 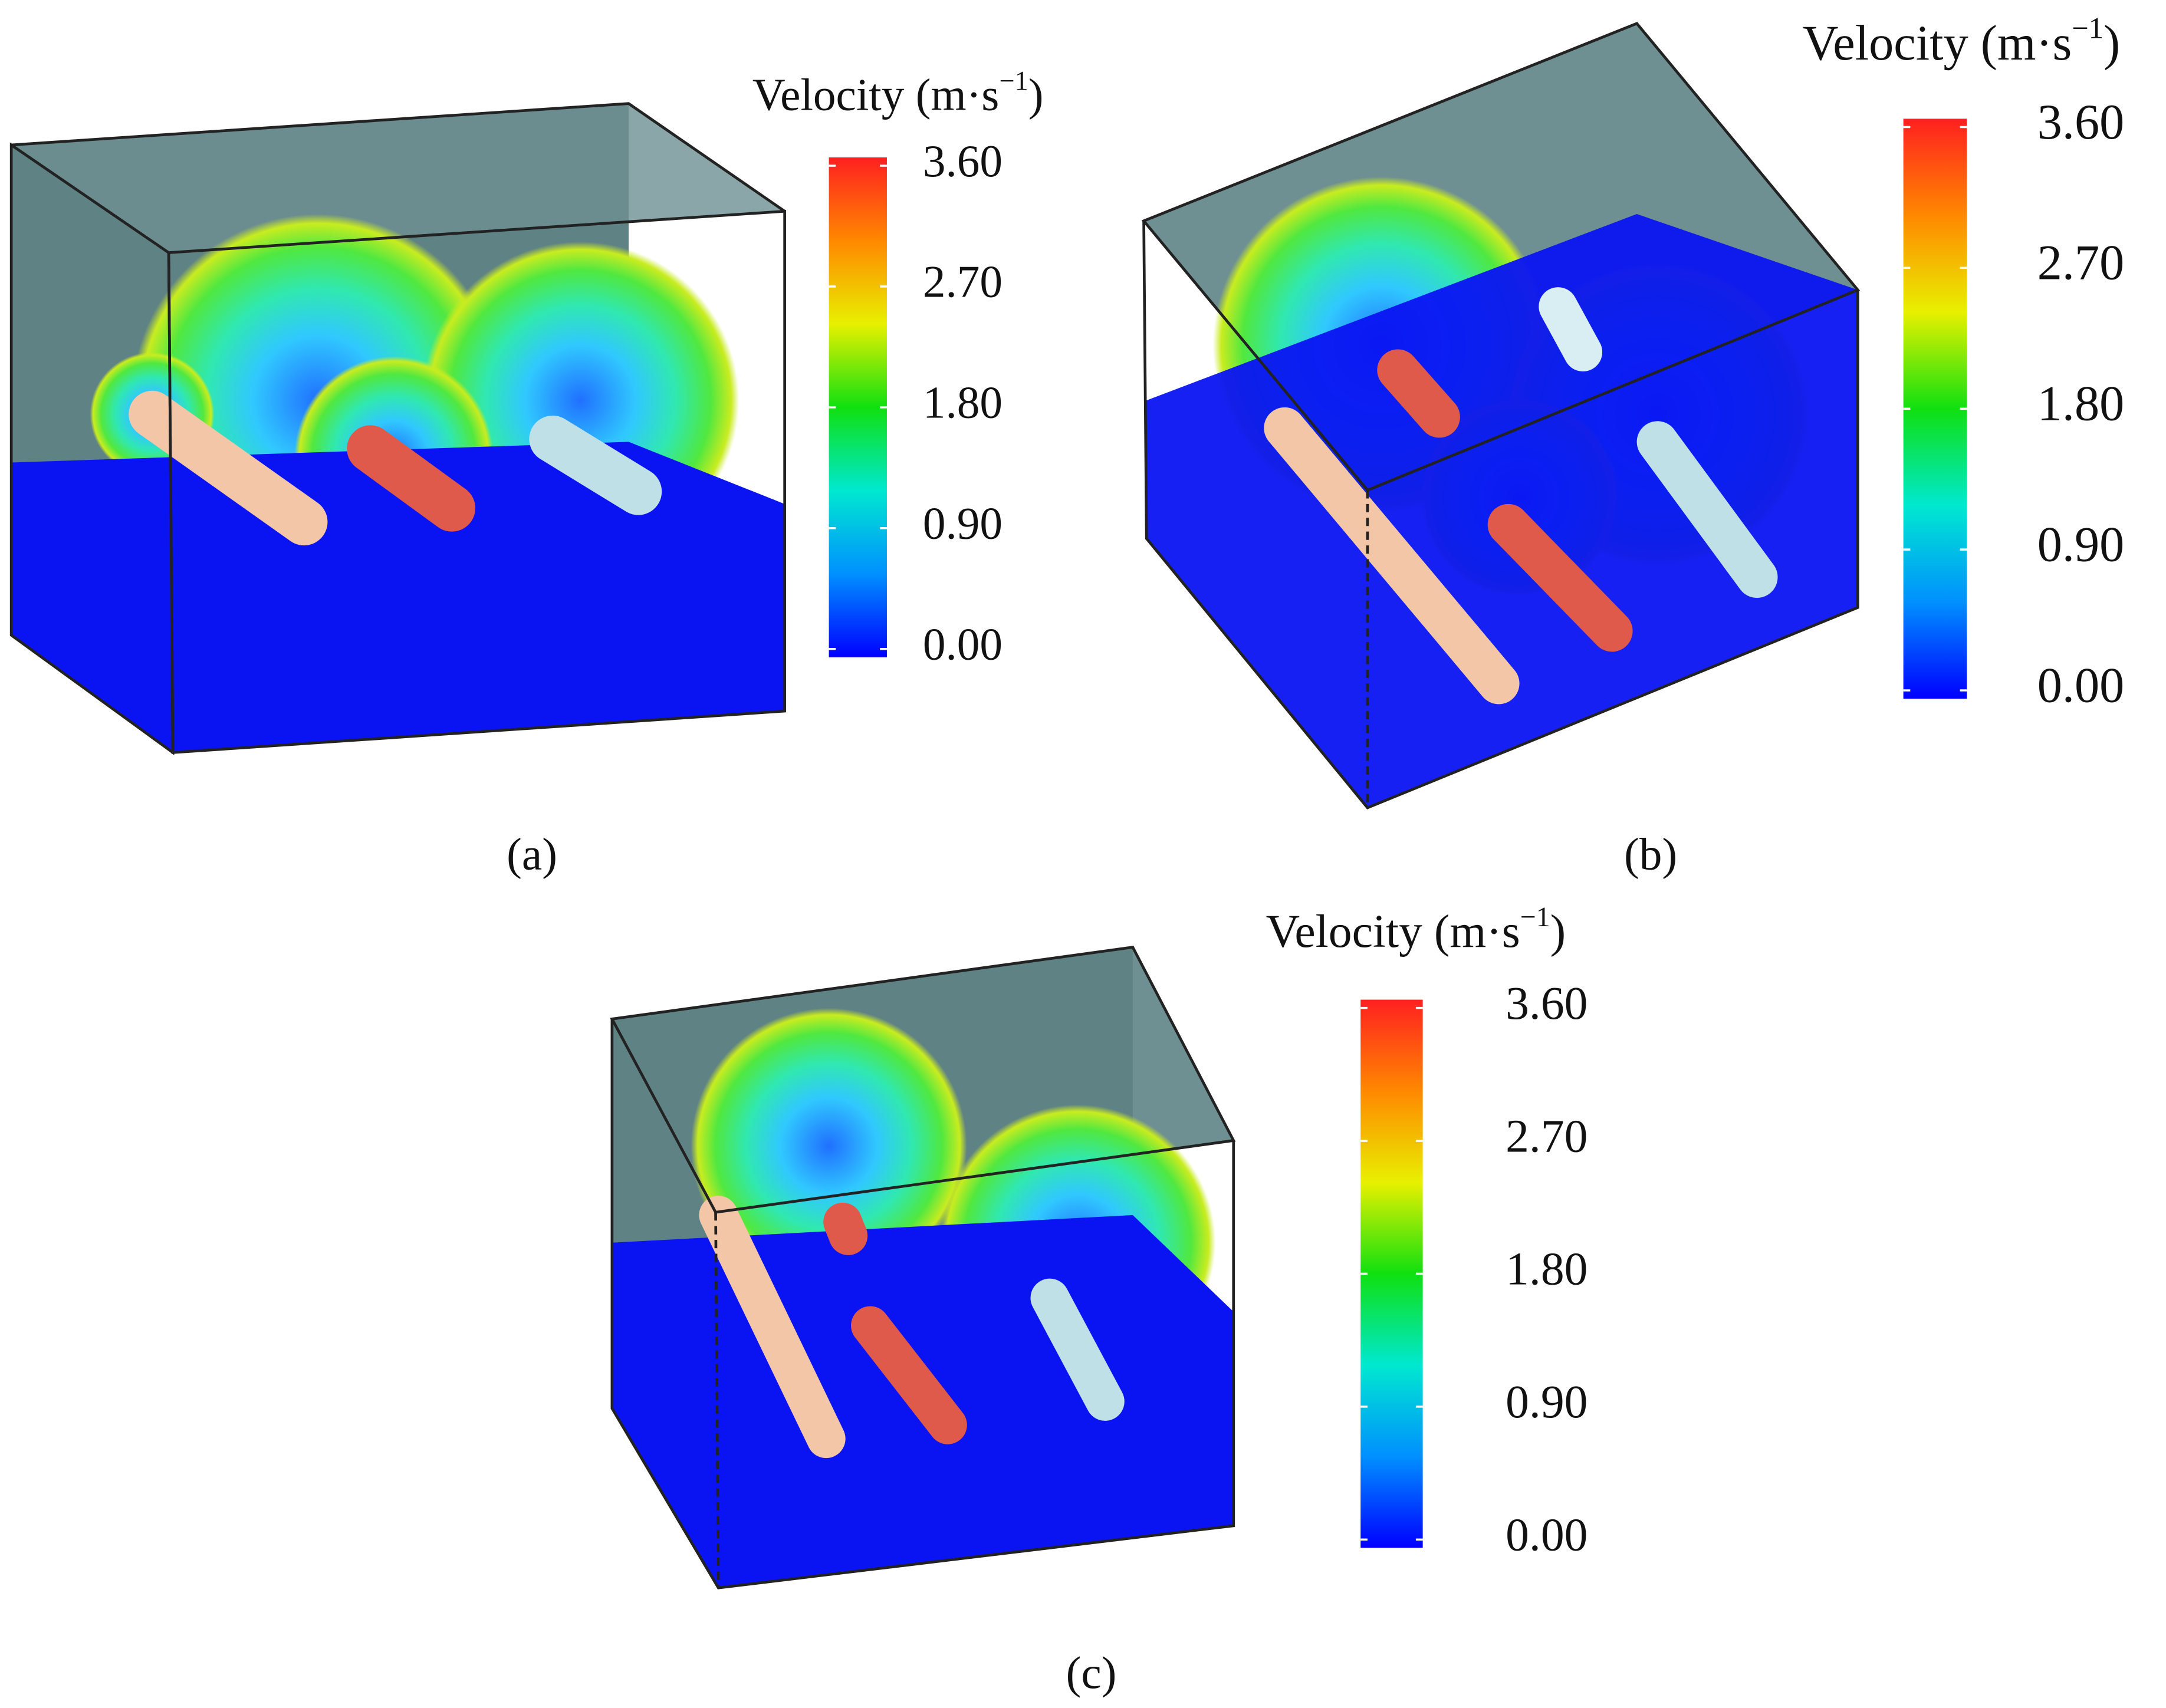 I want to click on box-top, so click(x=398, y=178).